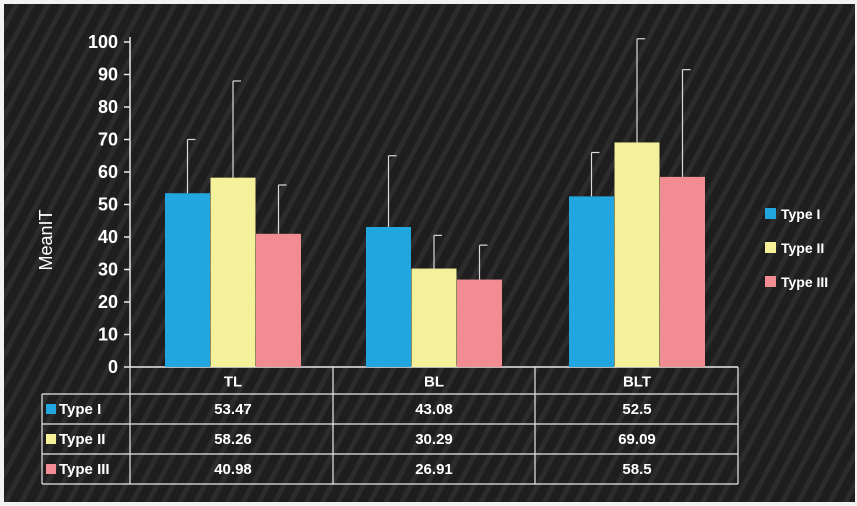 The height and width of the screenshot is (506, 857). Describe the element at coordinates (434, 409) in the screenshot. I see `table-cell-value: 43.08` at that location.